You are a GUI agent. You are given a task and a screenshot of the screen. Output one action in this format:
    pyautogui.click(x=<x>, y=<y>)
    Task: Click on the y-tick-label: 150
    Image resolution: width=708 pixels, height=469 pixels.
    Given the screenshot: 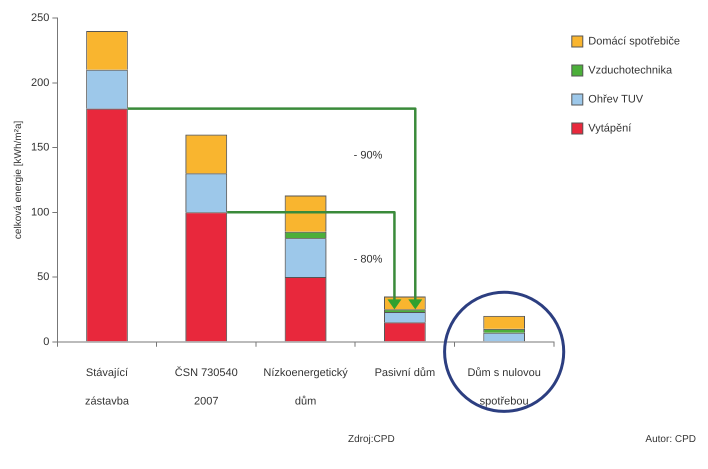 What is the action you would take?
    pyautogui.click(x=40, y=148)
    